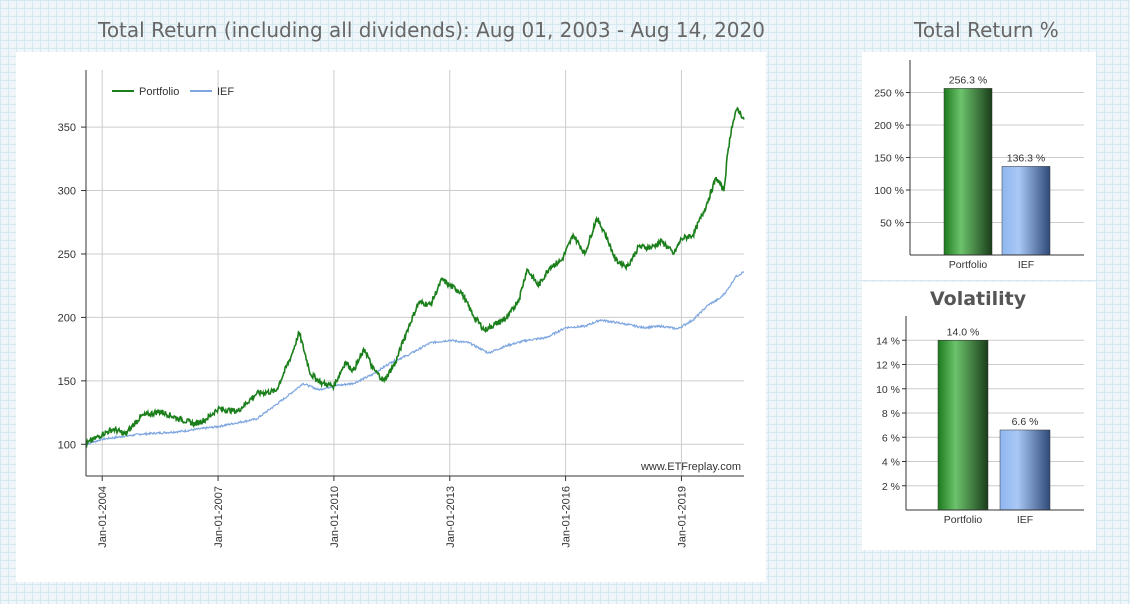  I want to click on x-tick-label: Jan-01-2004, so click(103, 517).